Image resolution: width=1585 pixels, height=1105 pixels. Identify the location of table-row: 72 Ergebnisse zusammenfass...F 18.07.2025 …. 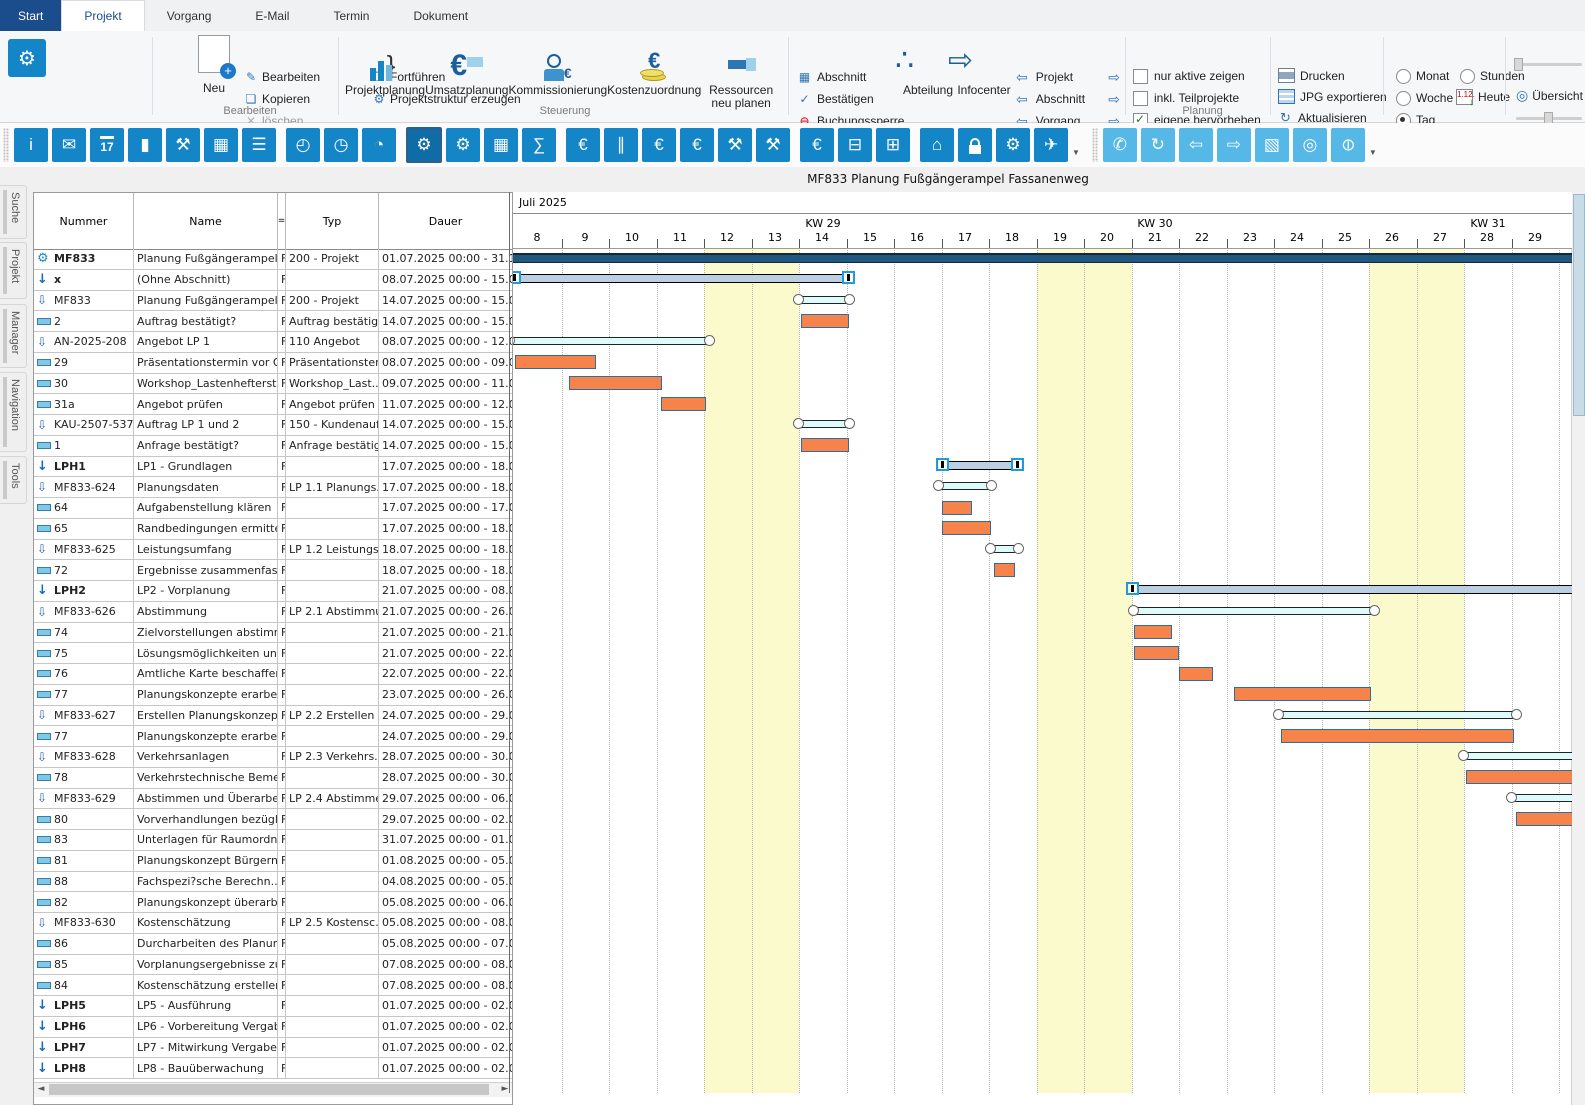
(273, 570).